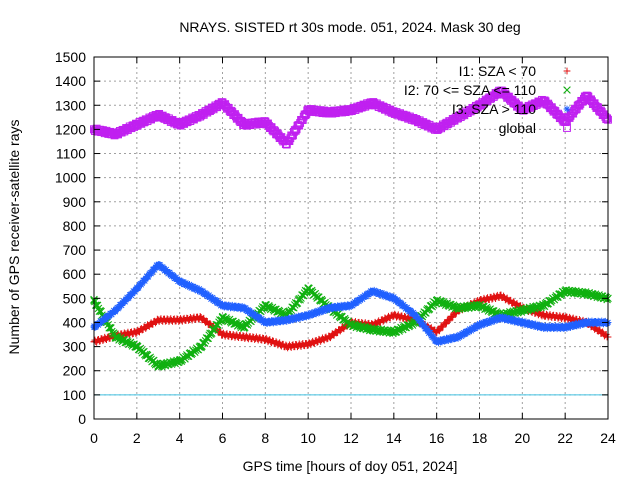 The width and height of the screenshot is (640, 480). What do you see at coordinates (608, 438) in the screenshot?
I see `x-tick-label: 24` at bounding box center [608, 438].